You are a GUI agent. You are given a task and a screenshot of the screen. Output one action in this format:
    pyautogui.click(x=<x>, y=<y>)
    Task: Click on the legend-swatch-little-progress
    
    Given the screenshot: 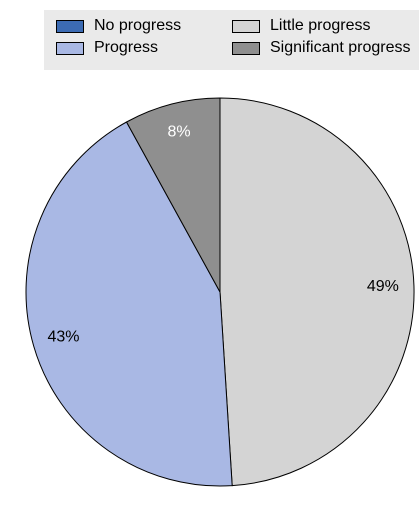 What is the action you would take?
    pyautogui.click(x=246, y=26)
    